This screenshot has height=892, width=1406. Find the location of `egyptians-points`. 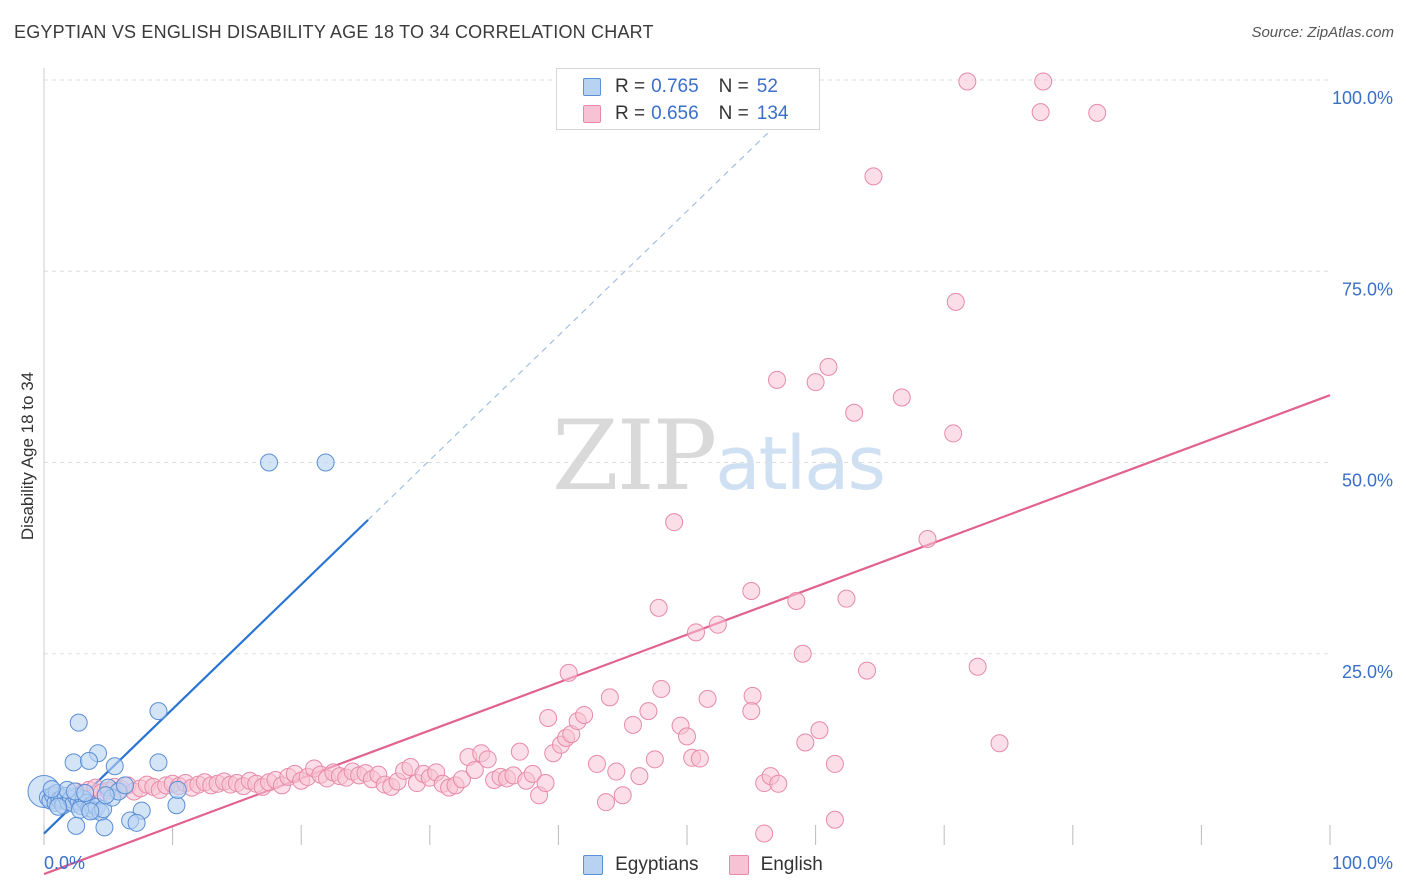

egyptians-points is located at coordinates (181, 645).